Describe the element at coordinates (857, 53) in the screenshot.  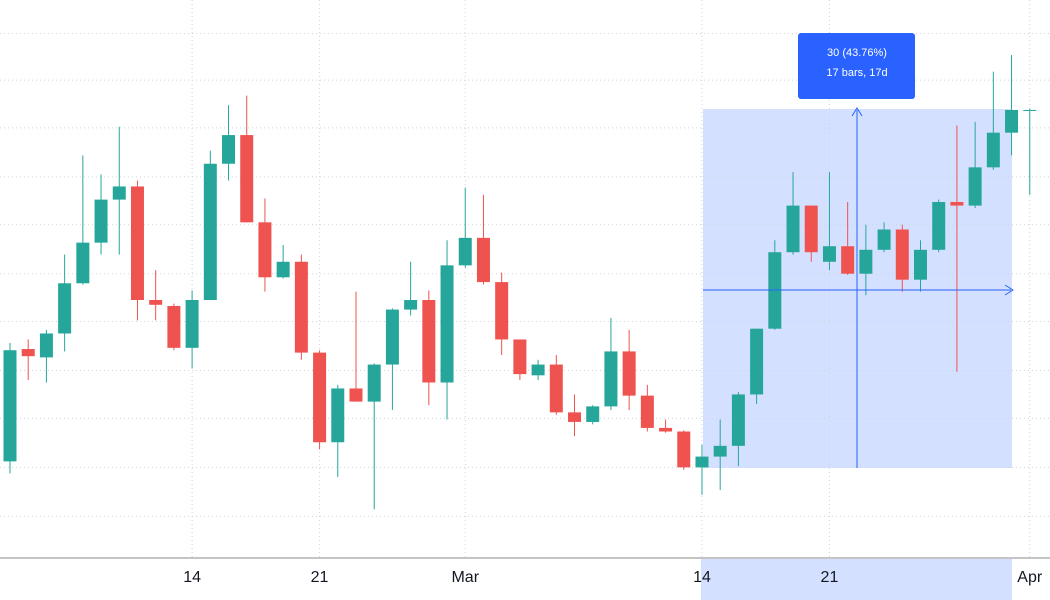
I see `measure-label: 30 (43.76%)` at that location.